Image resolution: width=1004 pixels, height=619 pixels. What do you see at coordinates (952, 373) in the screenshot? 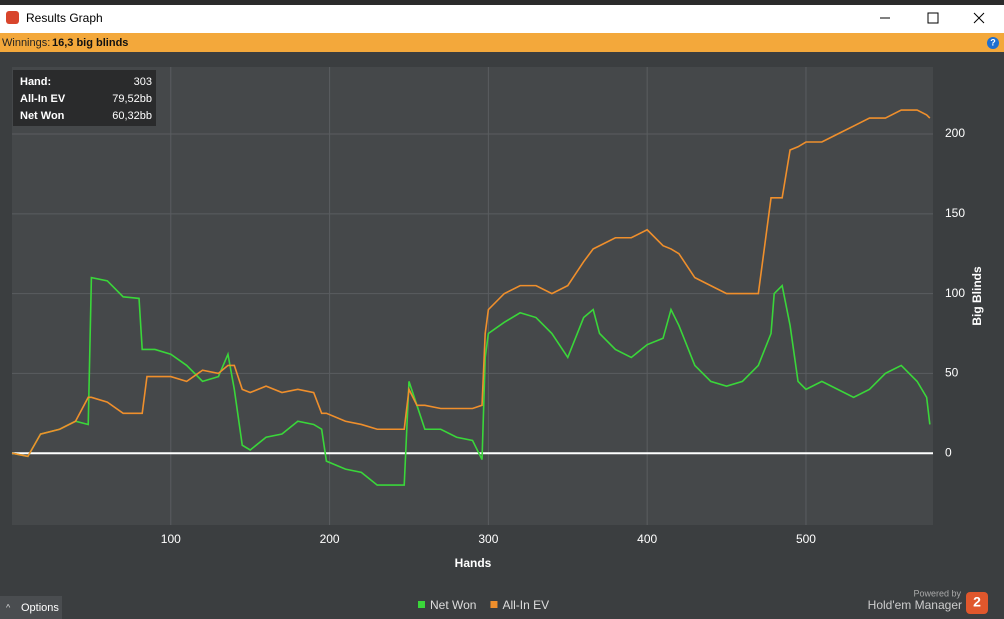
I see `y-tick-label: 50` at bounding box center [952, 373].